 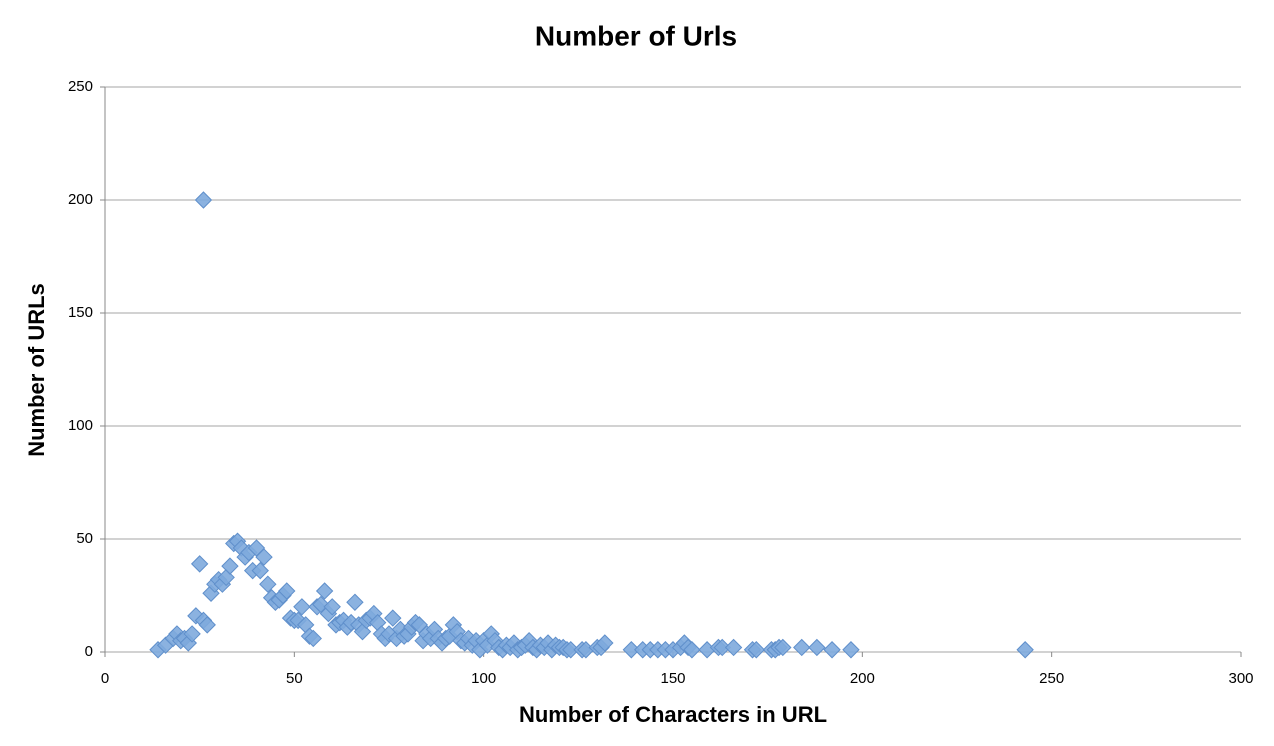 What do you see at coordinates (84, 538) in the screenshot?
I see `y-tick-label: 50` at bounding box center [84, 538].